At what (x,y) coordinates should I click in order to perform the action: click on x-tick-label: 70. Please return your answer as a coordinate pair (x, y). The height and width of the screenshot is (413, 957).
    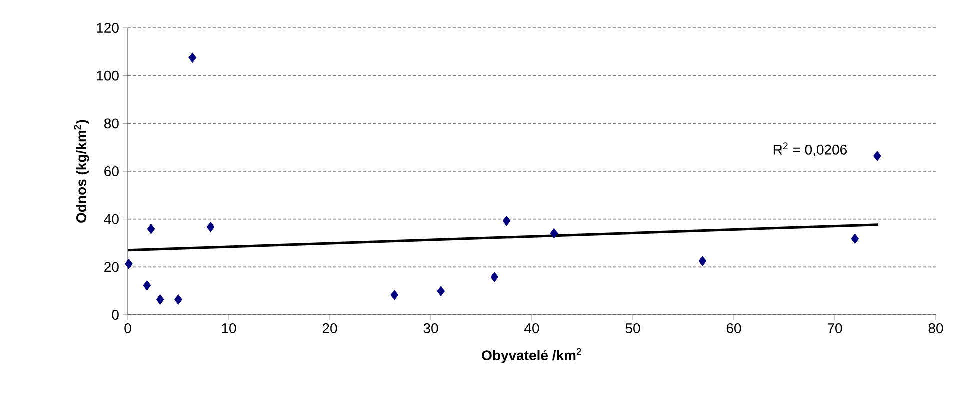
    Looking at the image, I should click on (835, 329).